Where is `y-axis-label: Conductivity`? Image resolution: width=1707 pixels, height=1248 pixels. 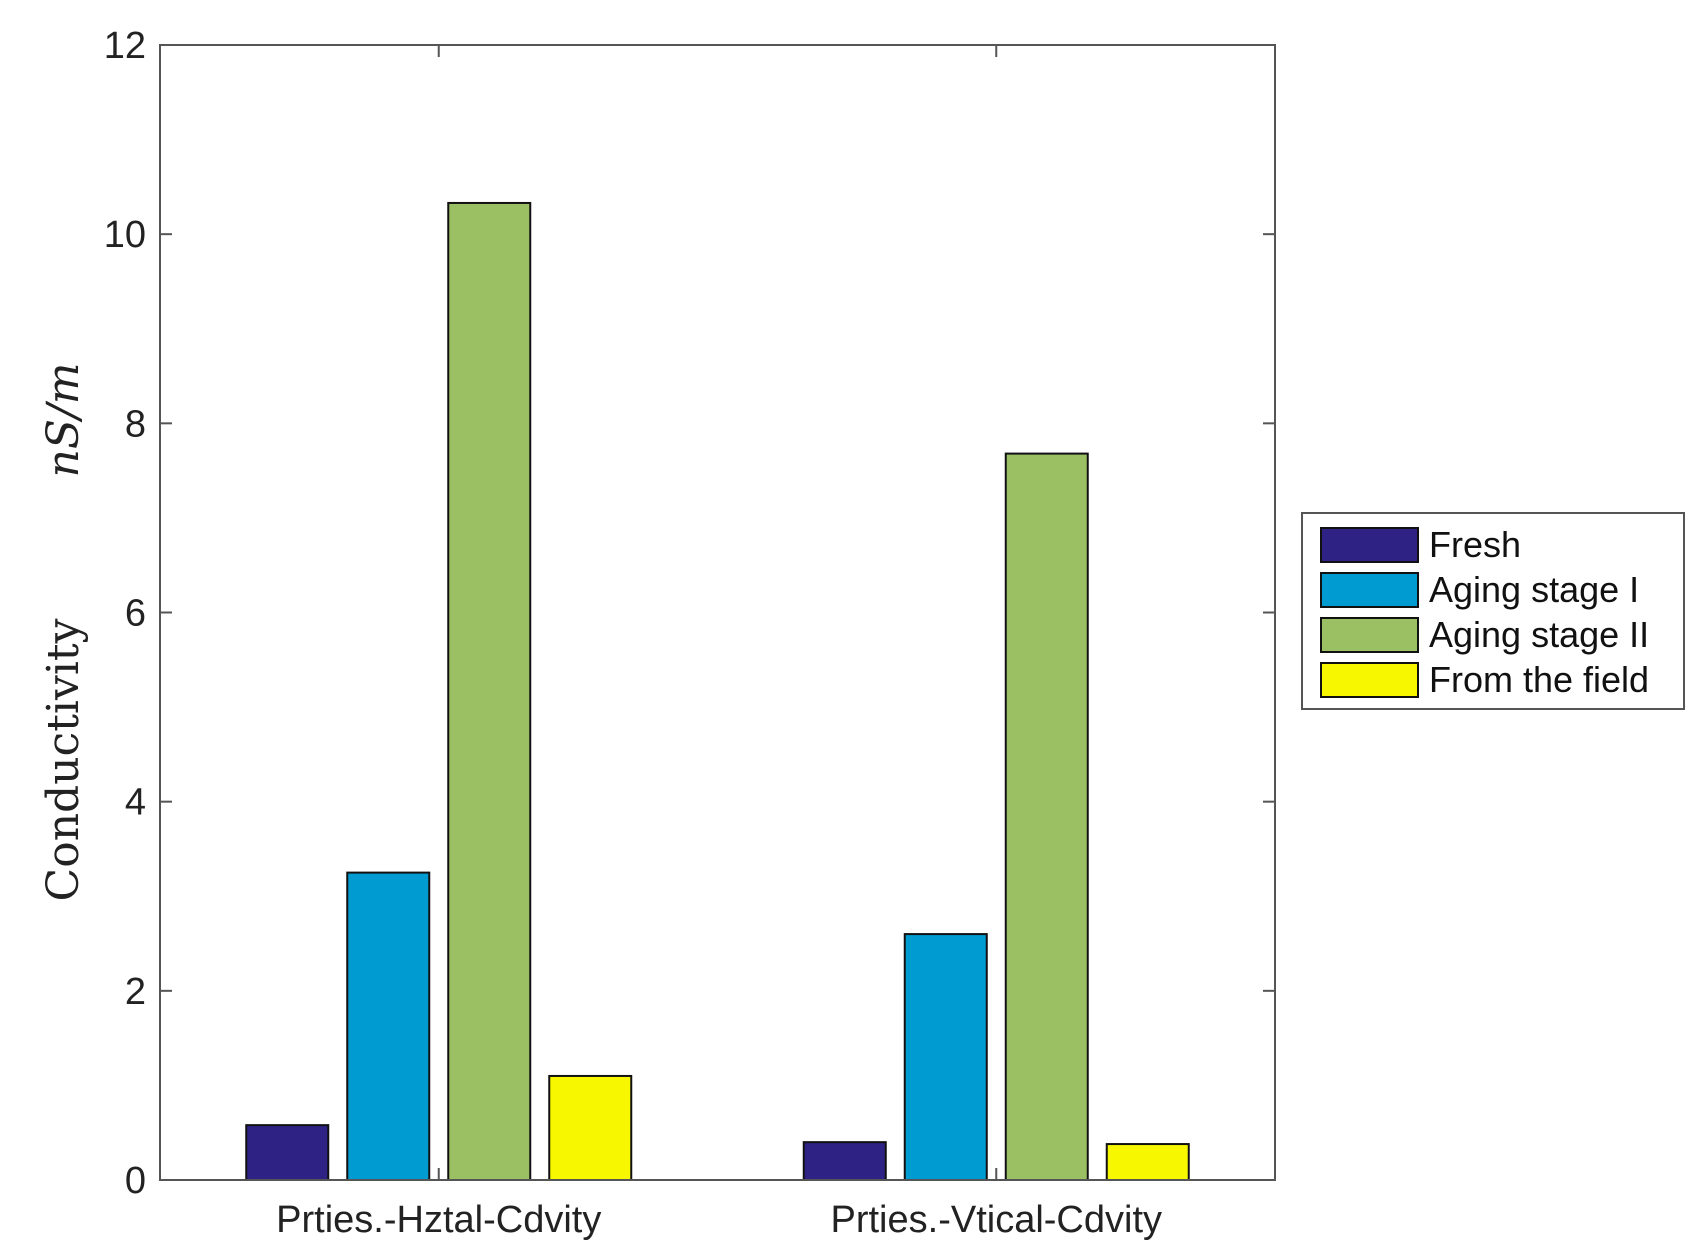
y-axis-label: Conductivity is located at coordinates (63, 759).